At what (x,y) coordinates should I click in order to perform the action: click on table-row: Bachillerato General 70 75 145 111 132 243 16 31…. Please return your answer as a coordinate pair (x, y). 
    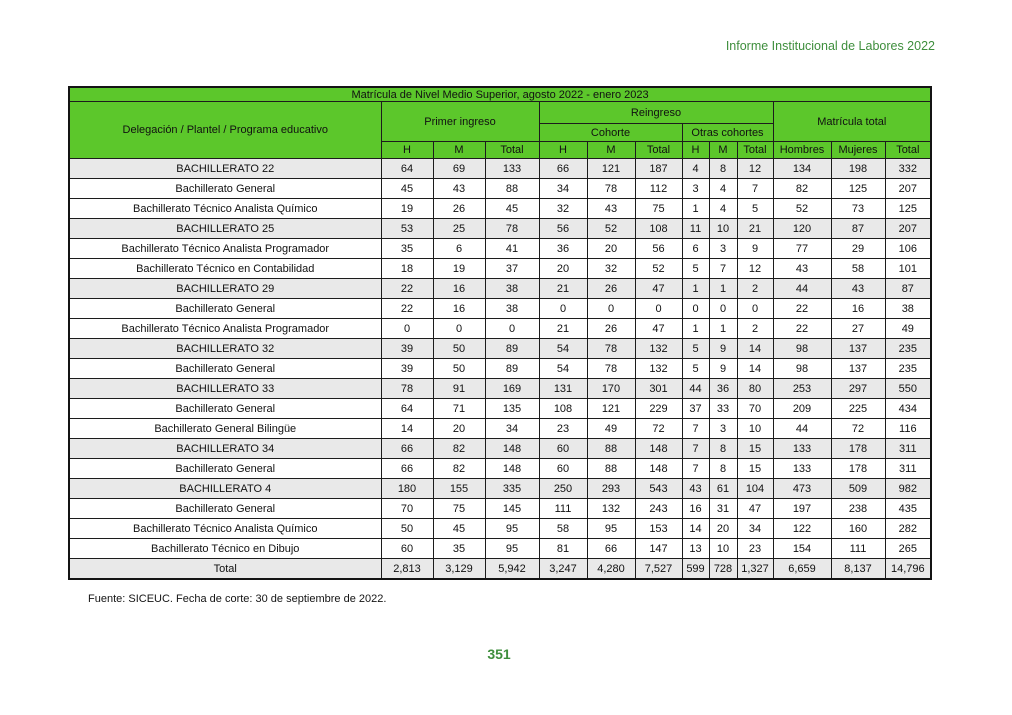
    Looking at the image, I should click on (500, 508).